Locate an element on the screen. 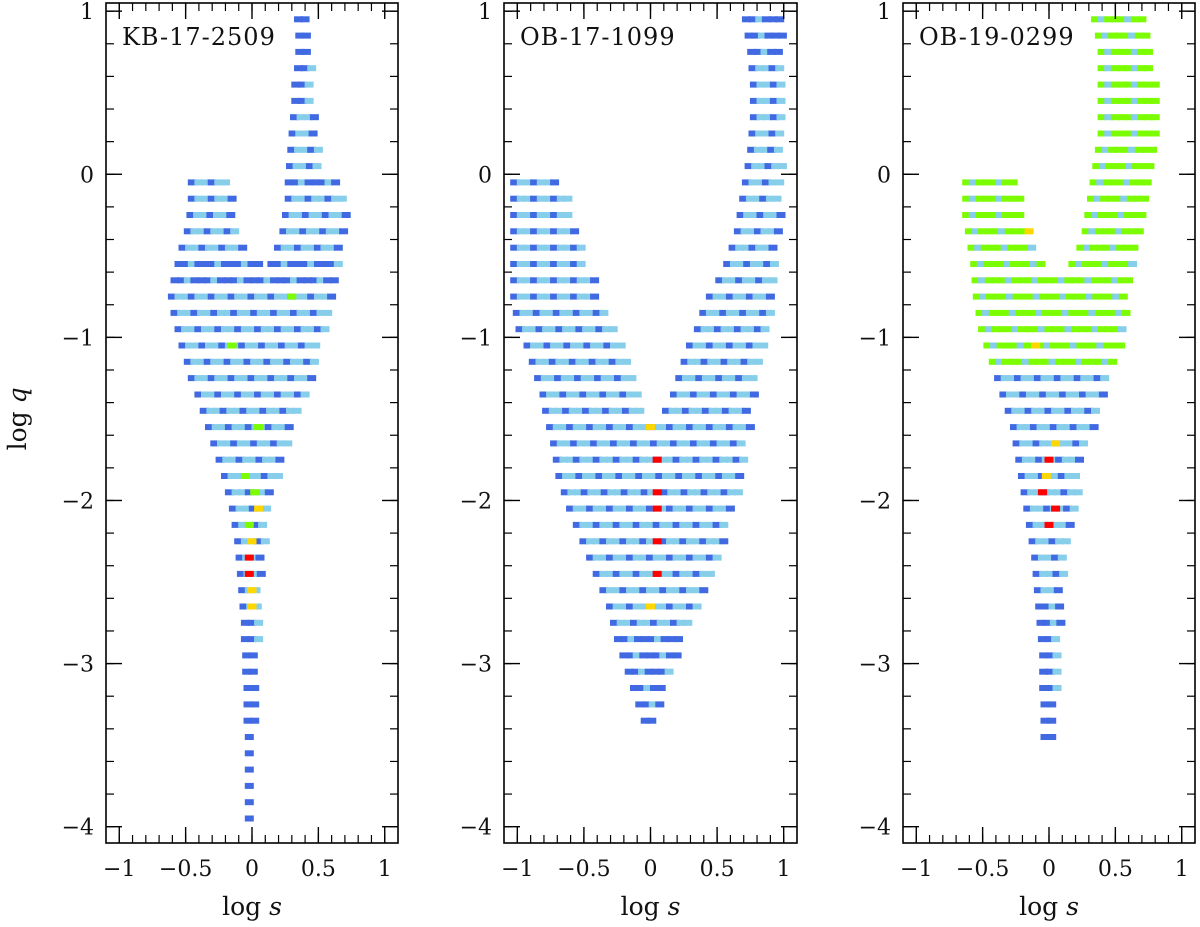 This screenshot has width=1200, height=927. y-tick-label: −4 is located at coordinates (476, 828).